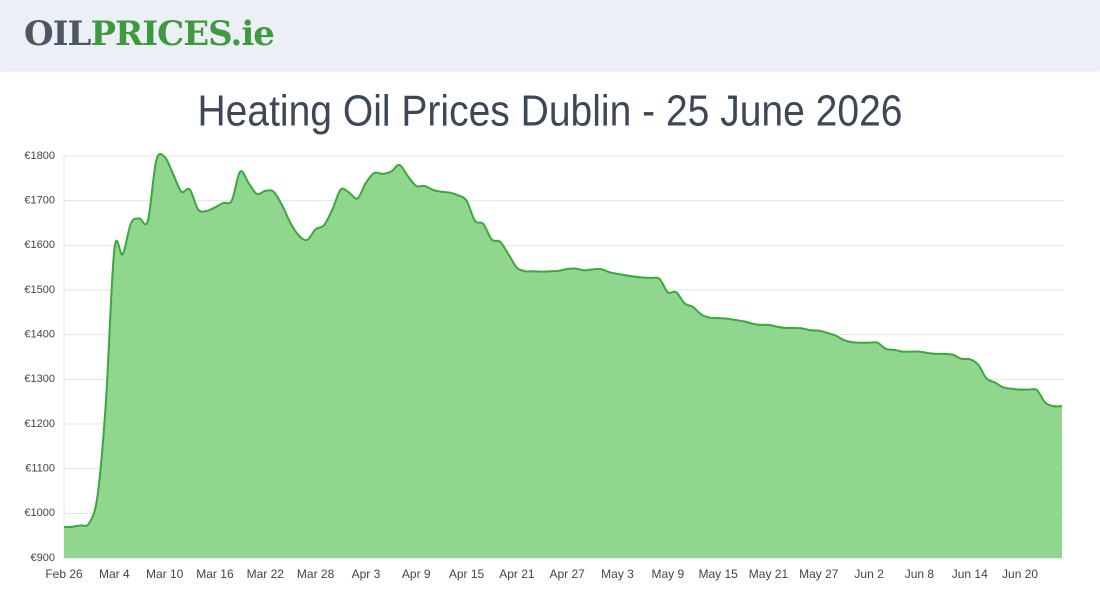  Describe the element at coordinates (769, 574) in the screenshot. I see `x-tick-label: May 21` at that location.